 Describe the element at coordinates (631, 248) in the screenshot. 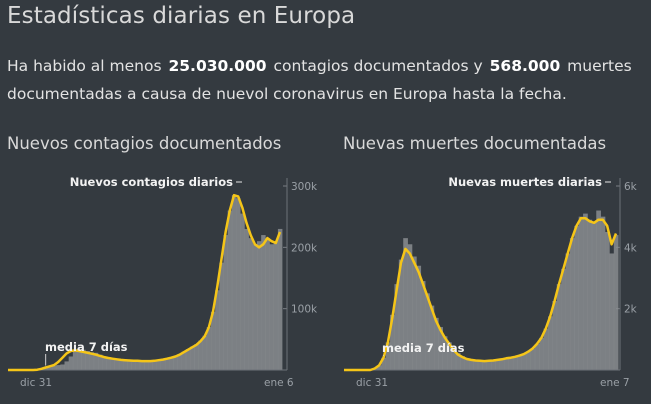

I see `deaths-y-tick-label: 4k` at that location.